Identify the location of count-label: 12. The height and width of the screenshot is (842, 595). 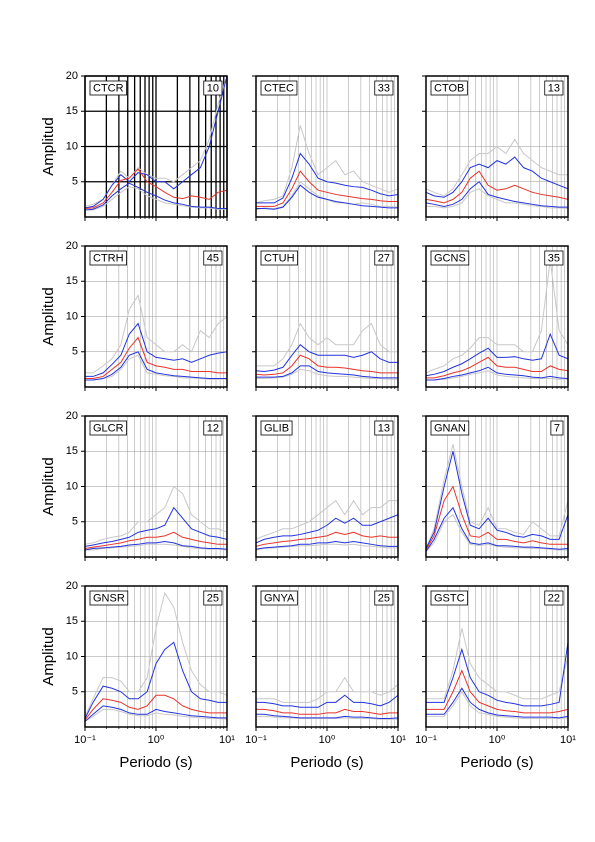
(213, 428).